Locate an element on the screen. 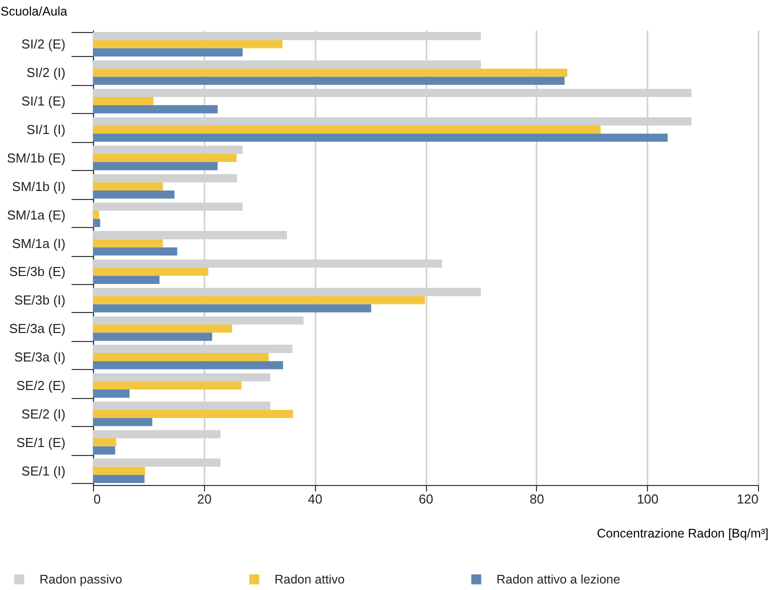 The height and width of the screenshot is (590, 782). legend-label: Radon attivo is located at coordinates (309, 579).